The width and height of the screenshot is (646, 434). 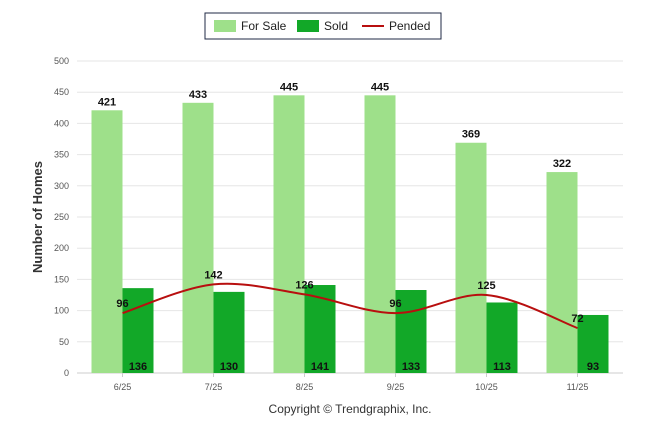 What do you see at coordinates (138, 367) in the screenshot?
I see `data-label-sold: 136` at bounding box center [138, 367].